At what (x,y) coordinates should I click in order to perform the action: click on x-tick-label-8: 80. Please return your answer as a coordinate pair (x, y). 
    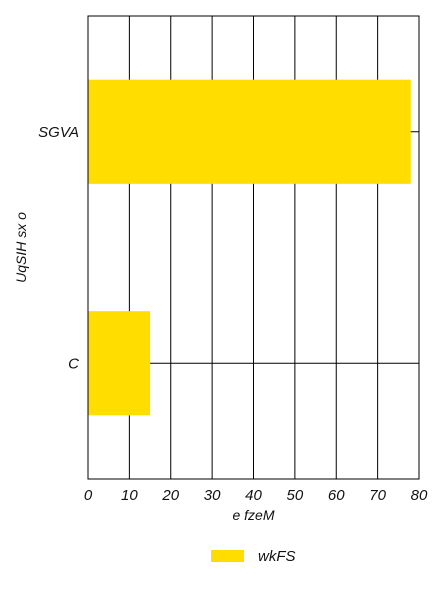
    Looking at the image, I should click on (419, 495).